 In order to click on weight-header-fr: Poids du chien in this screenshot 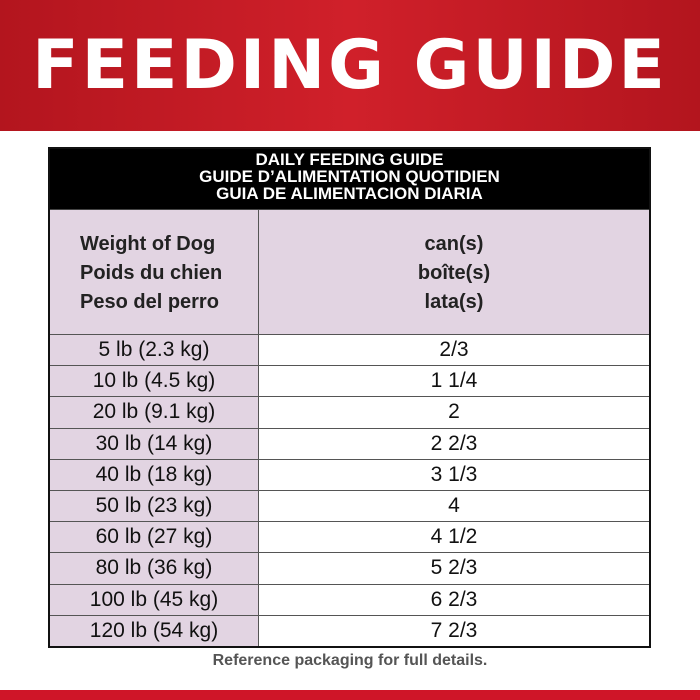, I will do `click(151, 273)`.